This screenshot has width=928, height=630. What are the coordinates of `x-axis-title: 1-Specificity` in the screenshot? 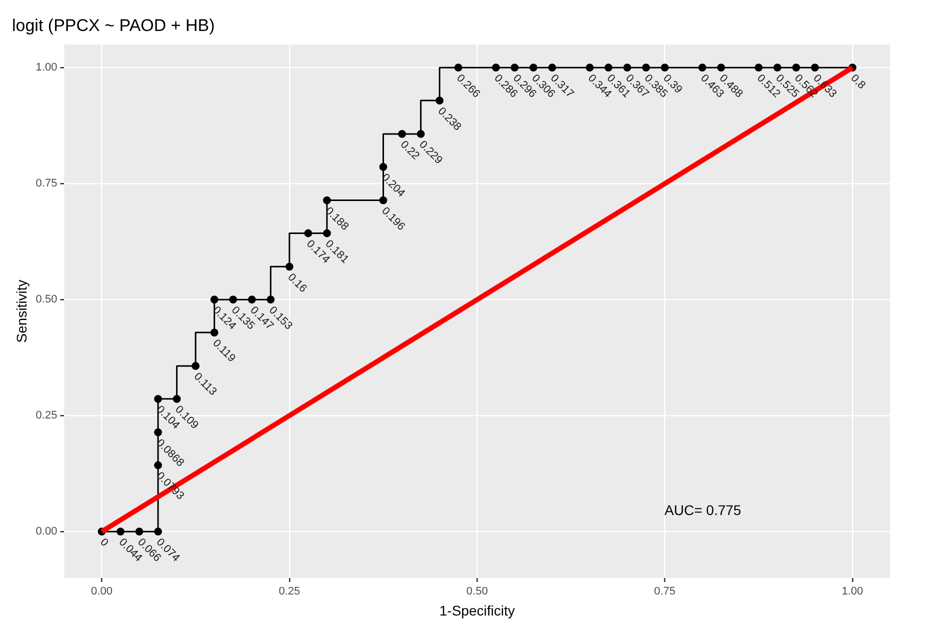 It's located at (477, 610).